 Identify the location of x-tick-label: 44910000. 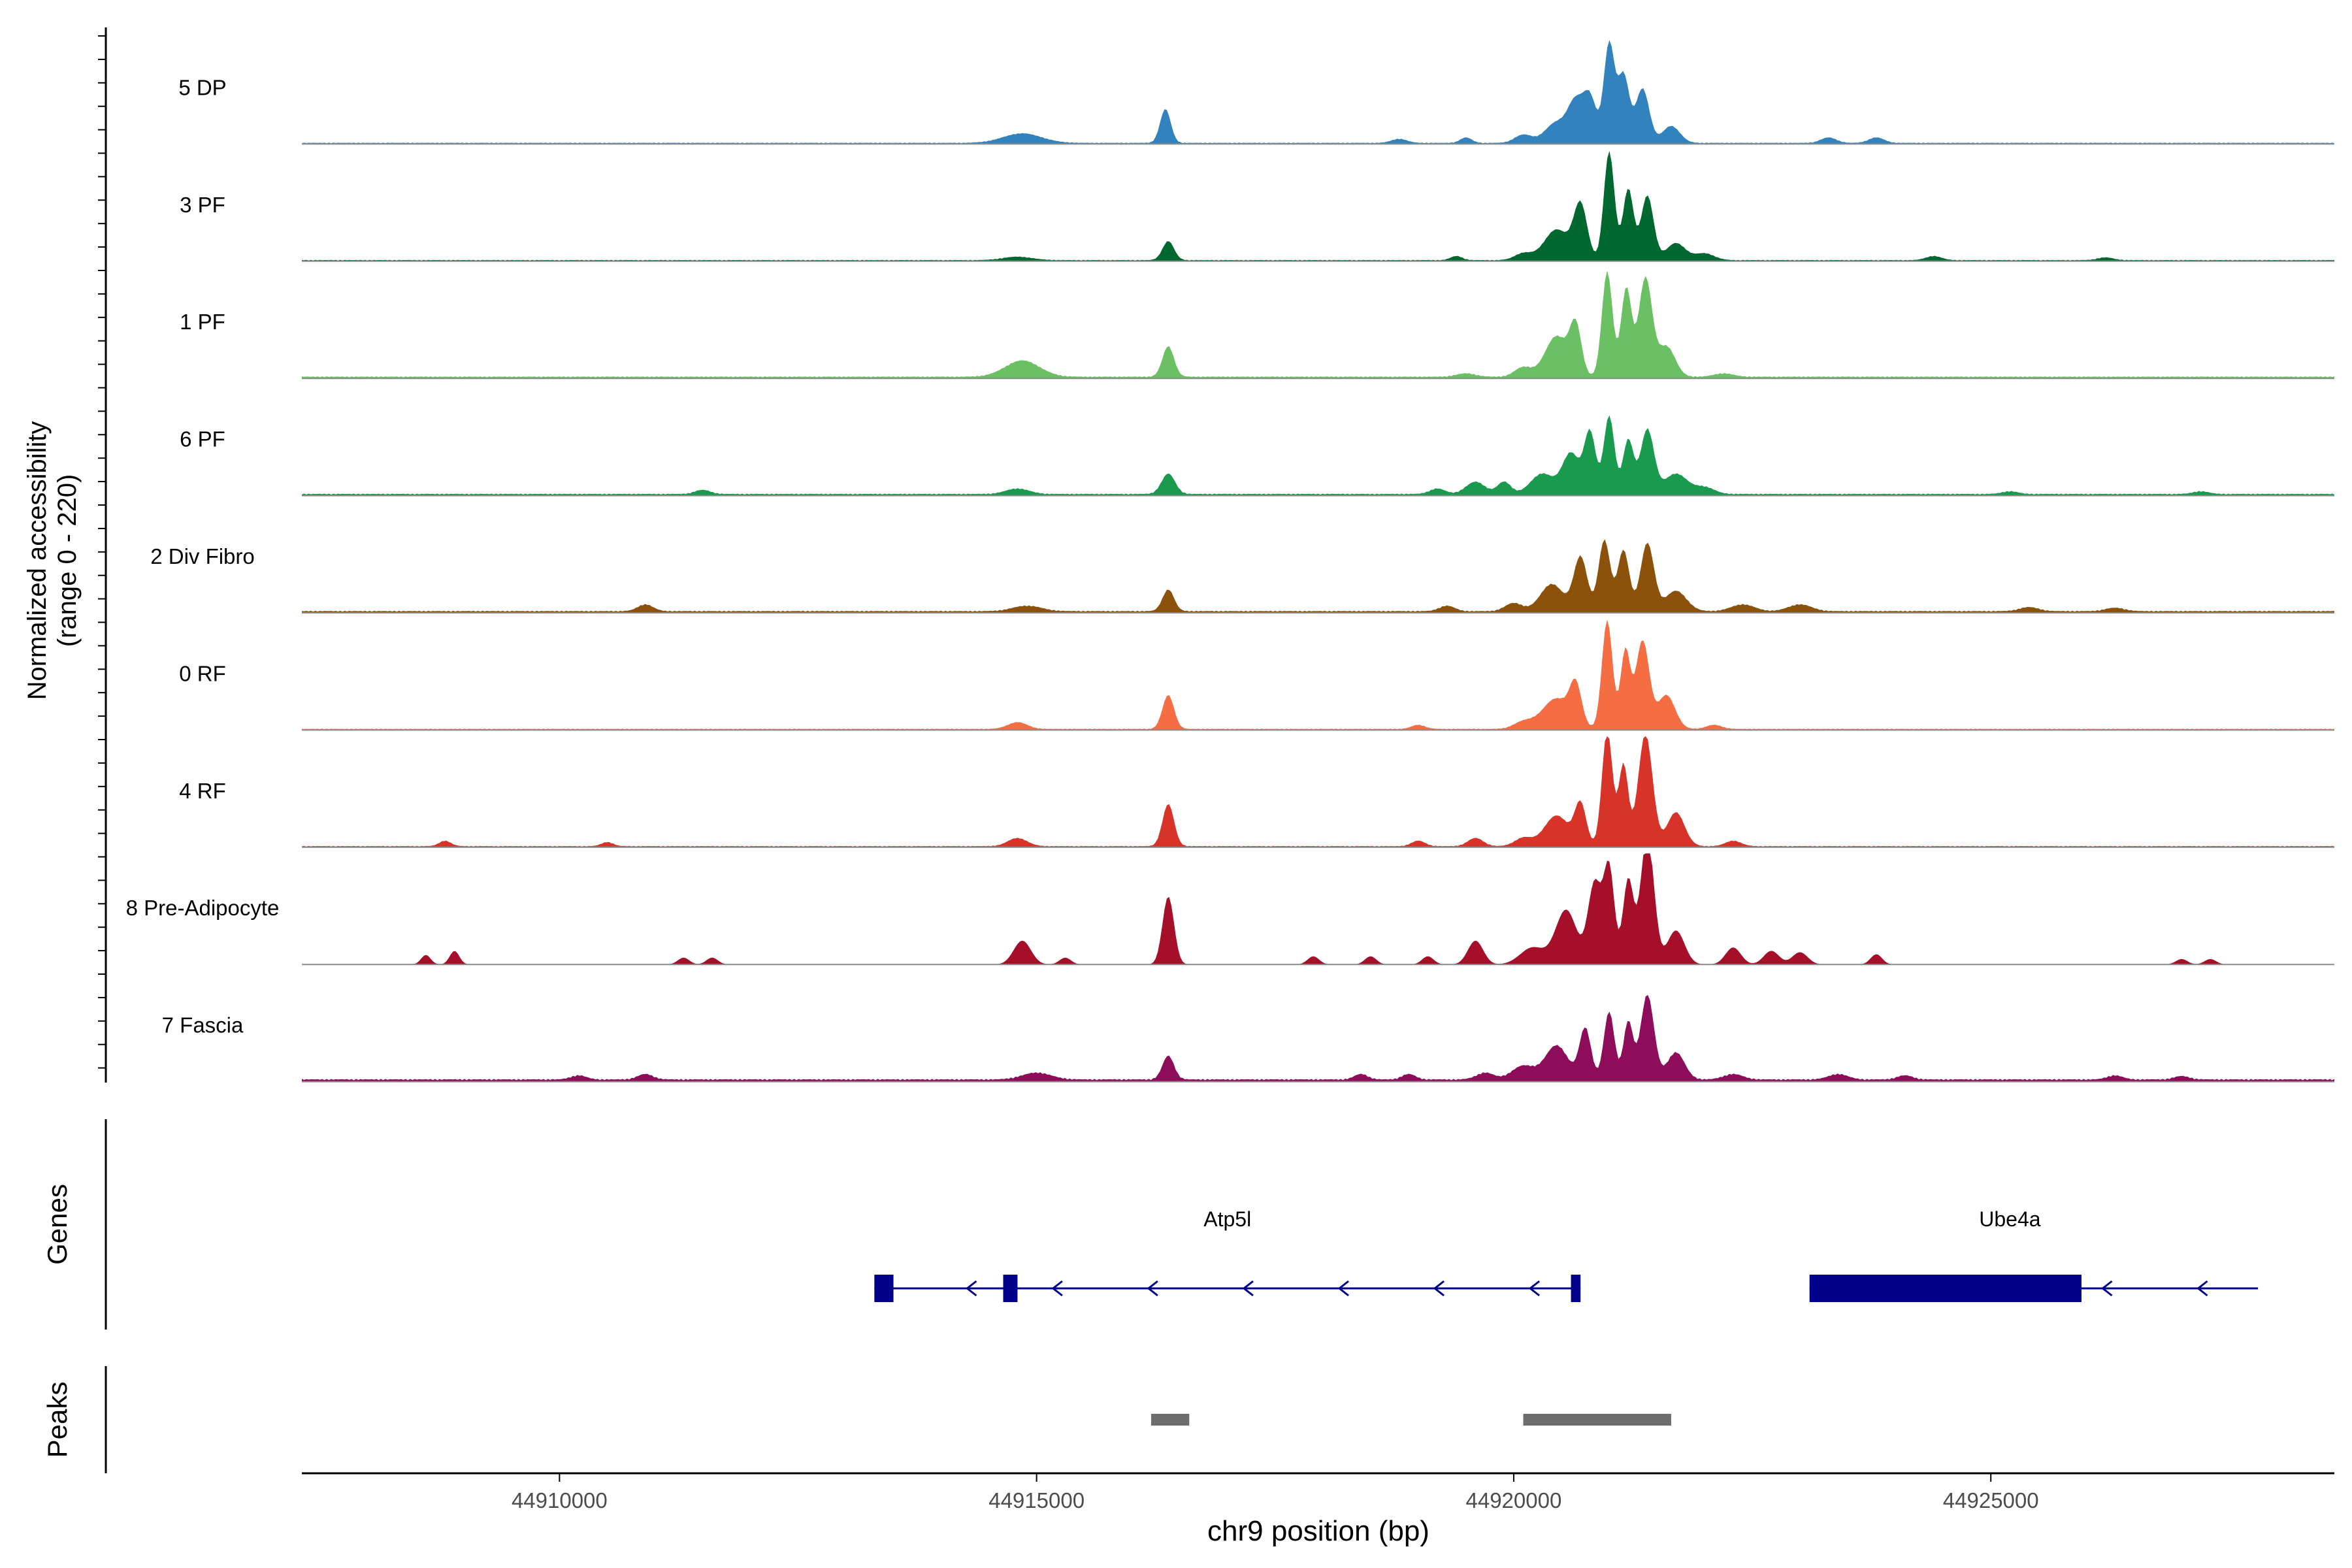
(560, 1500).